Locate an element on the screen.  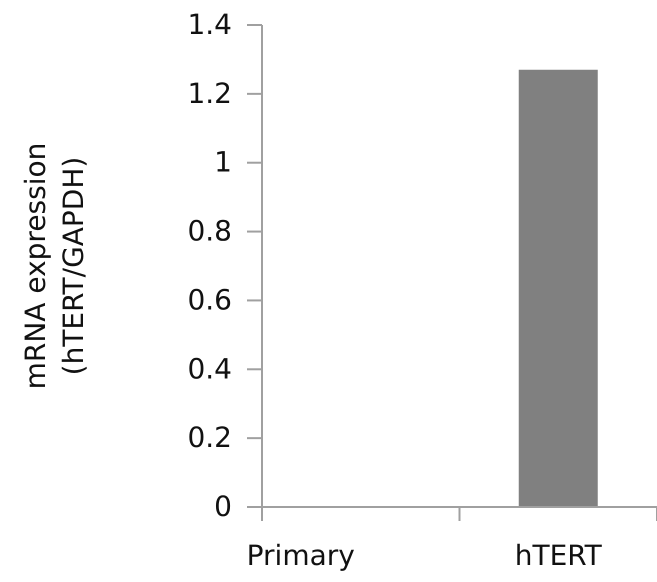
y-tick-label: 1 is located at coordinates (223, 162).